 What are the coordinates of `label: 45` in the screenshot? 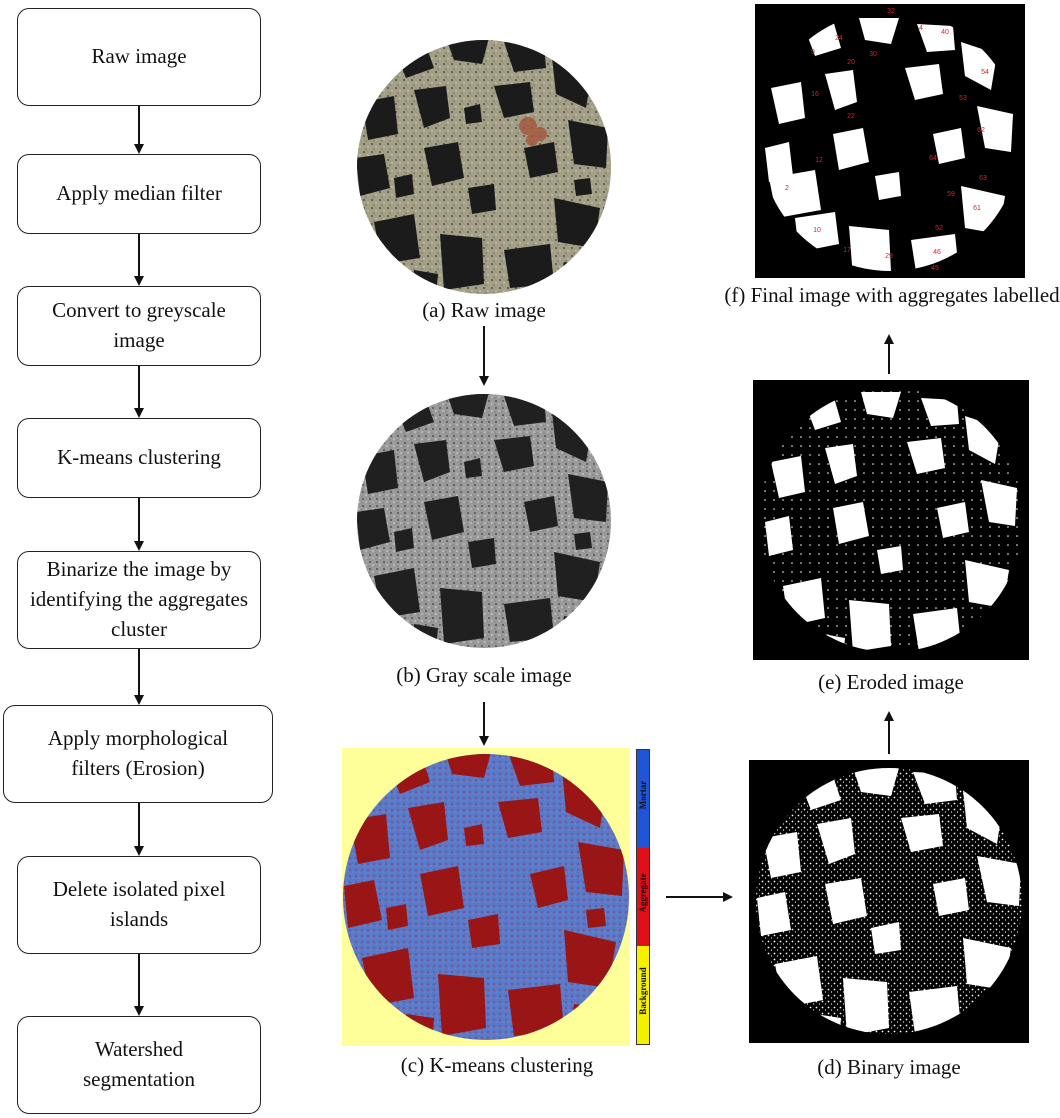 It's located at (935, 268).